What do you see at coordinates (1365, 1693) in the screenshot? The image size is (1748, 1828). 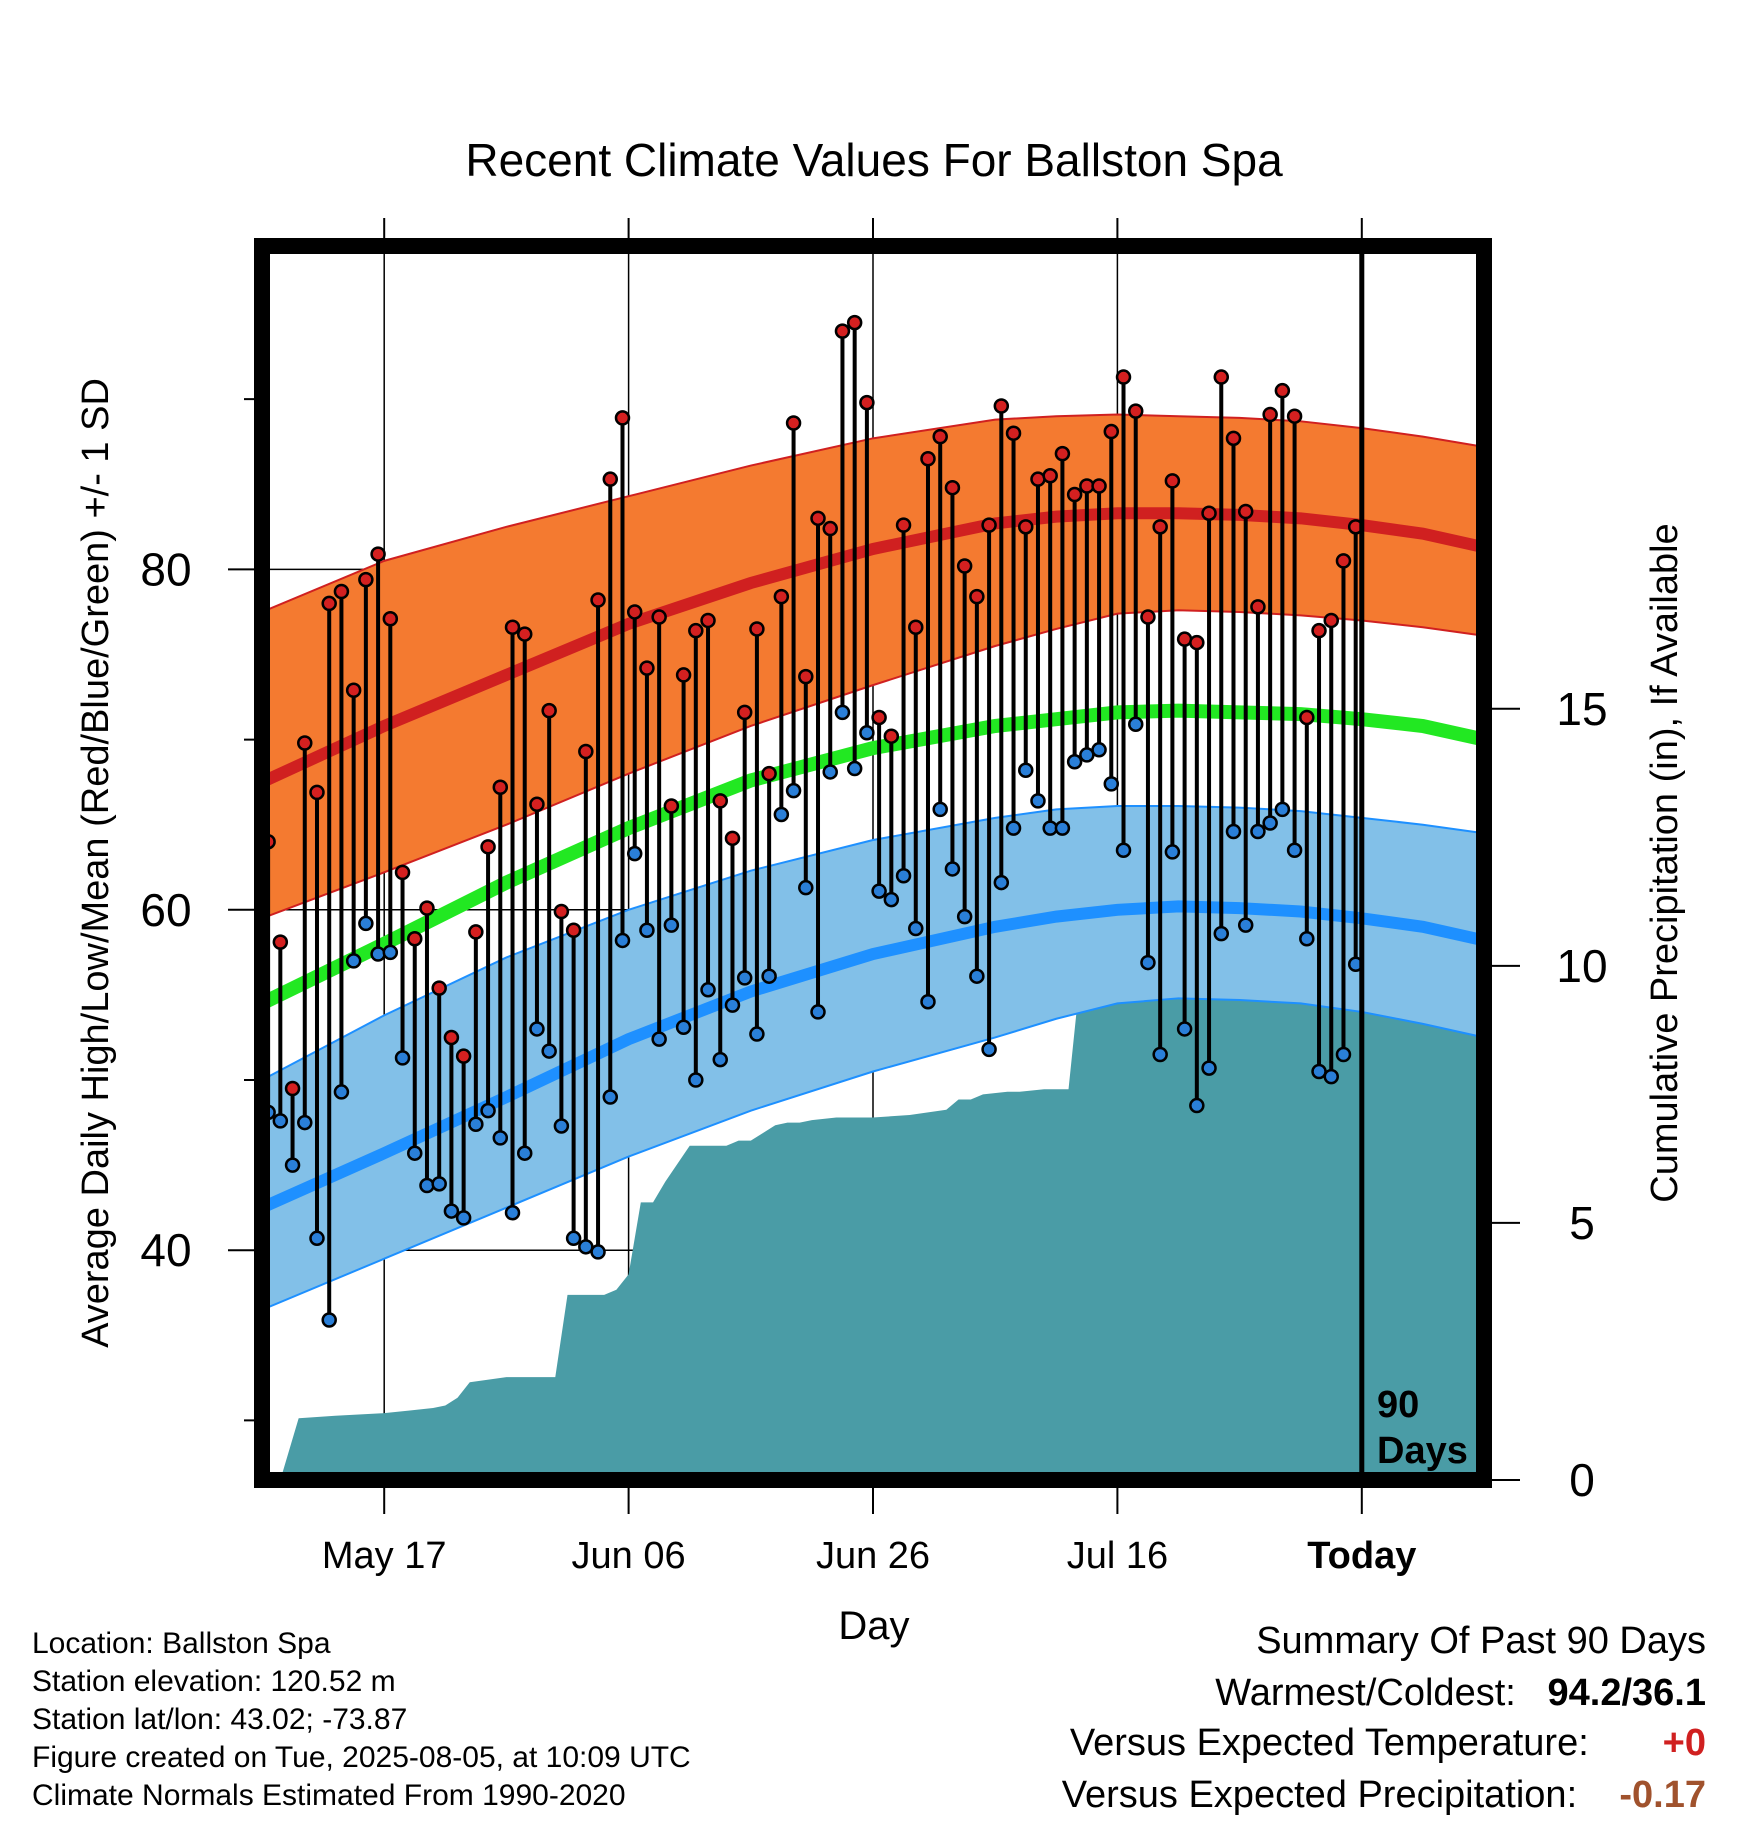 I see `warm-cold-label: Warmest/Coldest:` at bounding box center [1365, 1693].